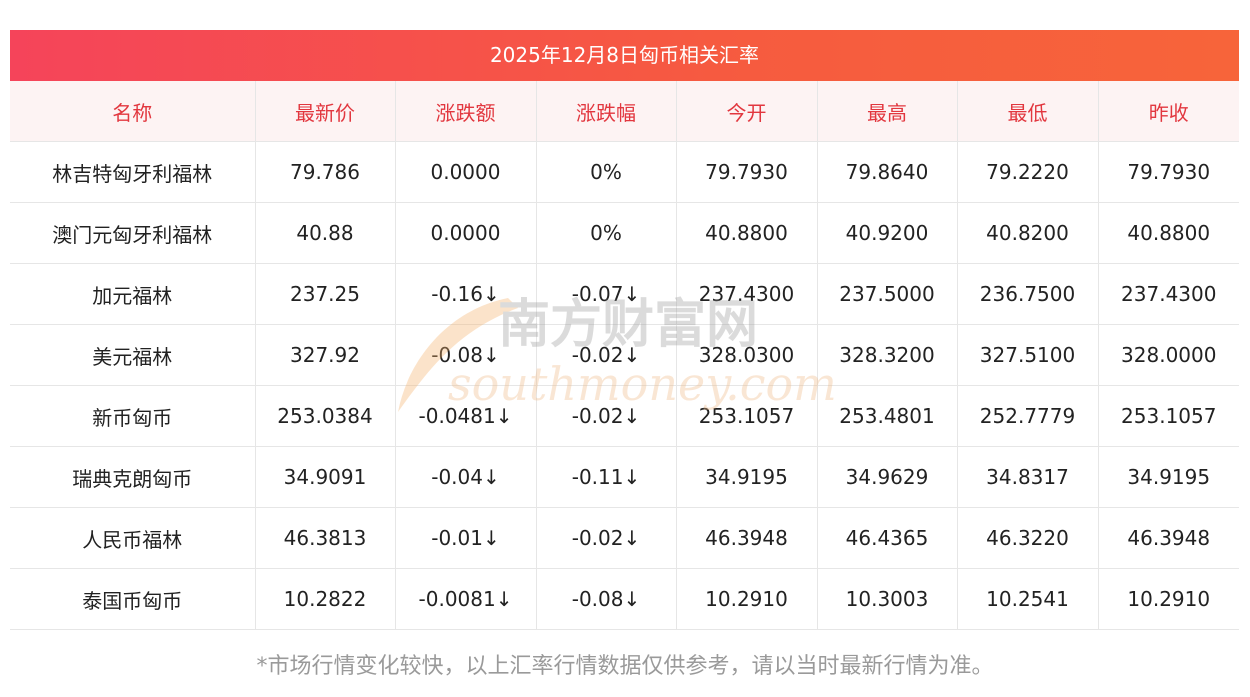 The width and height of the screenshot is (1250, 697). Describe the element at coordinates (133, 355) in the screenshot. I see `cell-name: 美元福林` at that location.